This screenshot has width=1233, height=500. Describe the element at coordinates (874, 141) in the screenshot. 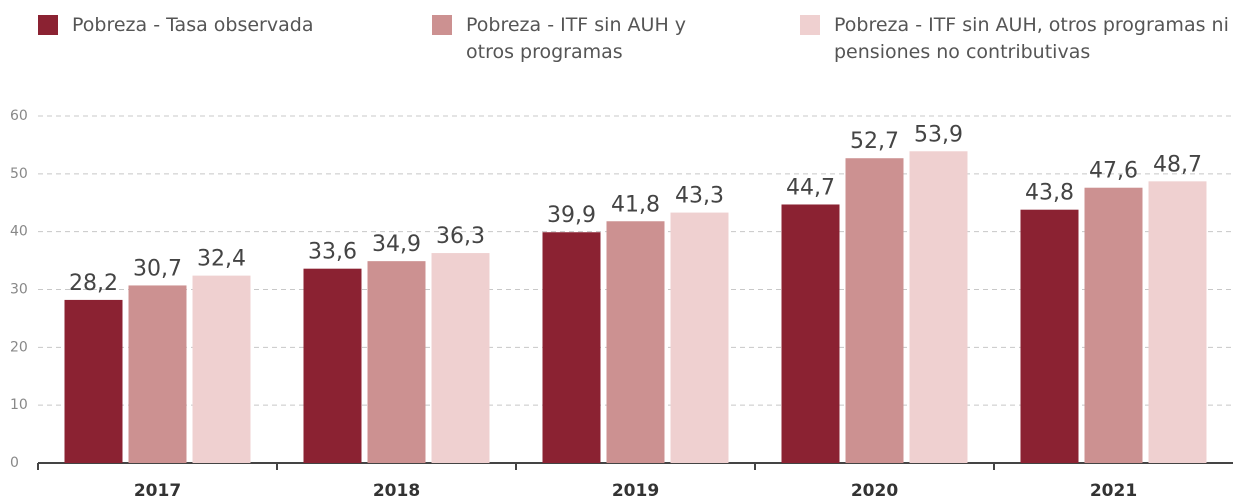

I see `data-label: 52,7` at that location.